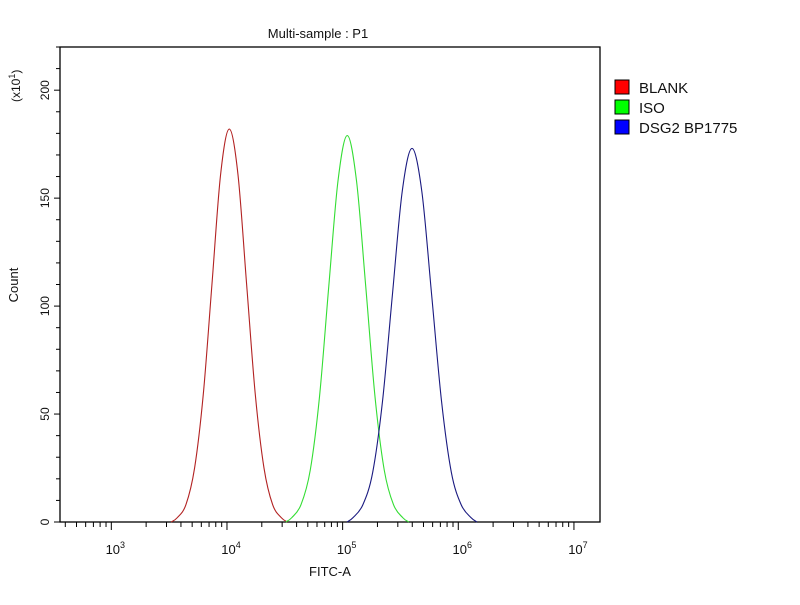  I want to click on x-tick-label: 10⁶, so click(462, 548).